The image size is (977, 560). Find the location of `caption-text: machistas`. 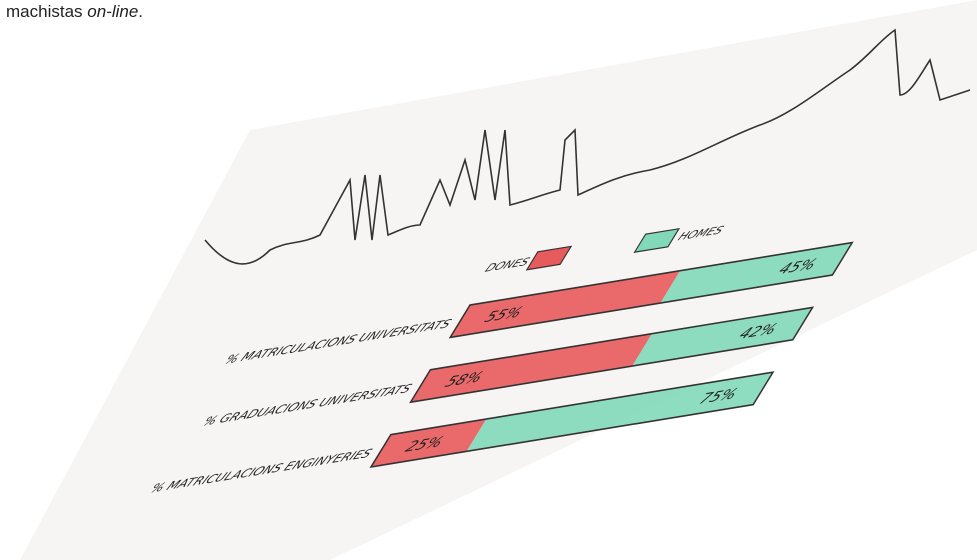

caption-text: machistas is located at coordinates (47, 11).